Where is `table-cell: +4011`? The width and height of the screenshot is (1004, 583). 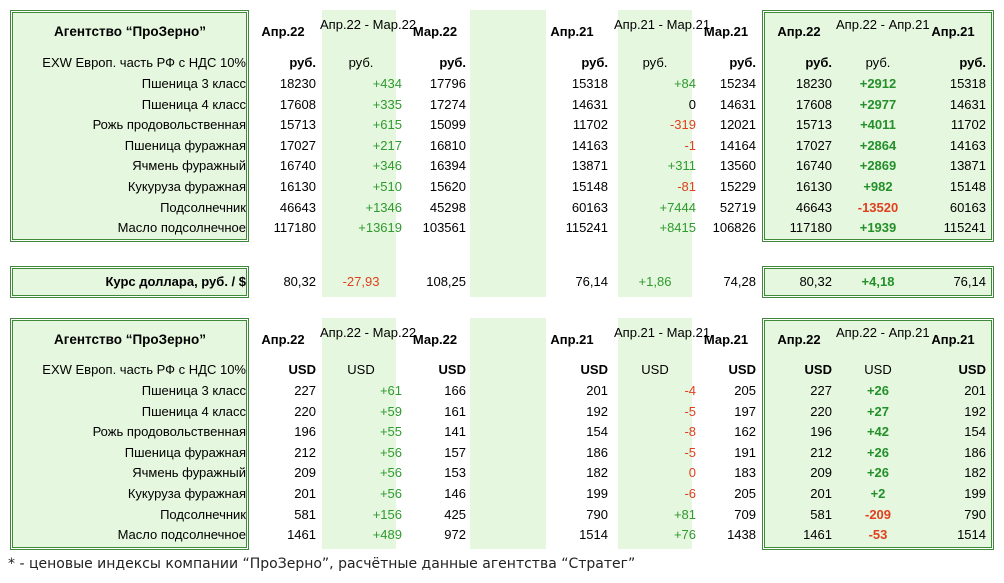 table-cell: +4011 is located at coordinates (878, 125).